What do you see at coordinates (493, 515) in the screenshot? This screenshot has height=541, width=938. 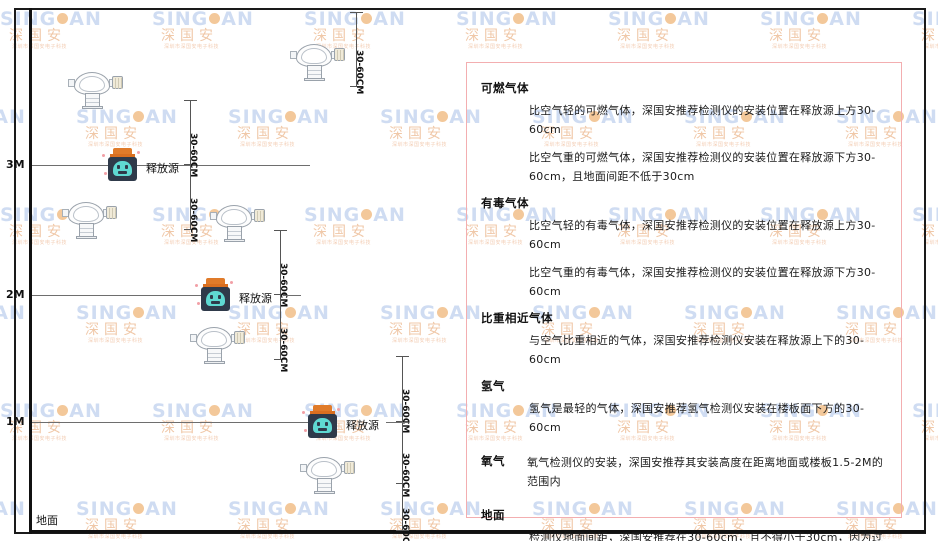 I see `panel-section-title: 地面` at bounding box center [493, 515].